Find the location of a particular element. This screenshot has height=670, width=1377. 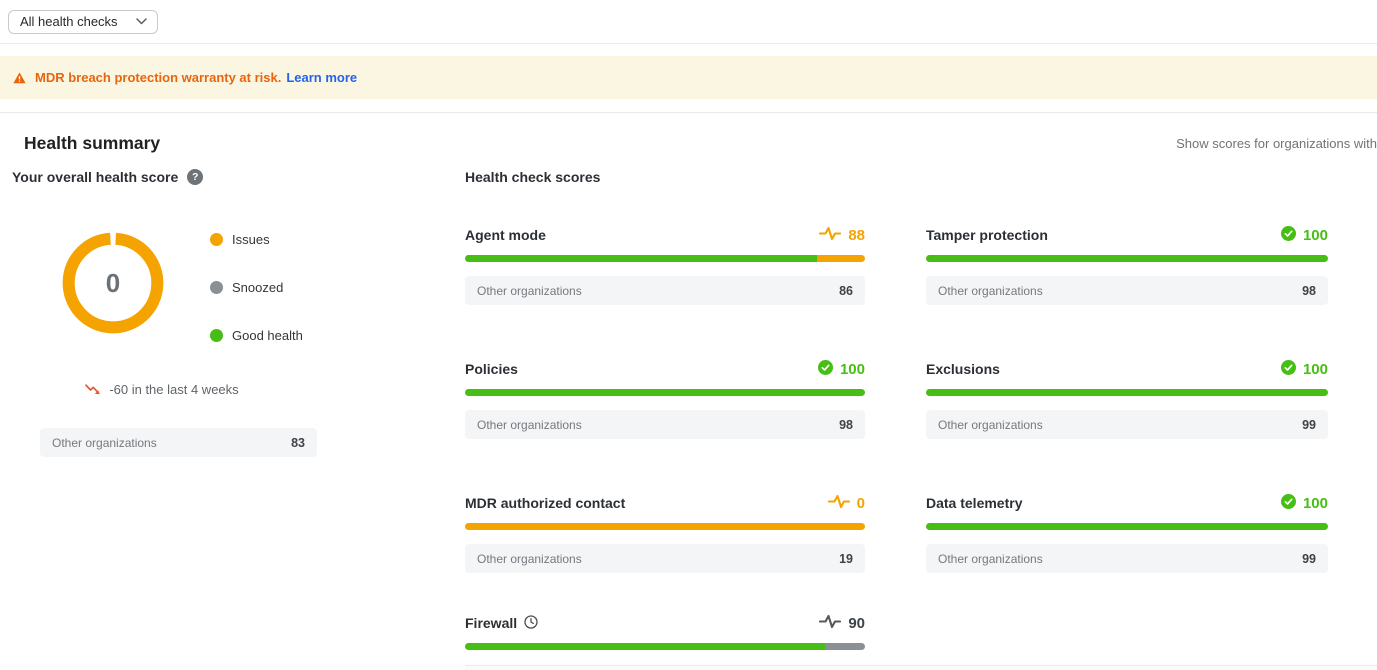

legend-item: Good health is located at coordinates (256, 335).